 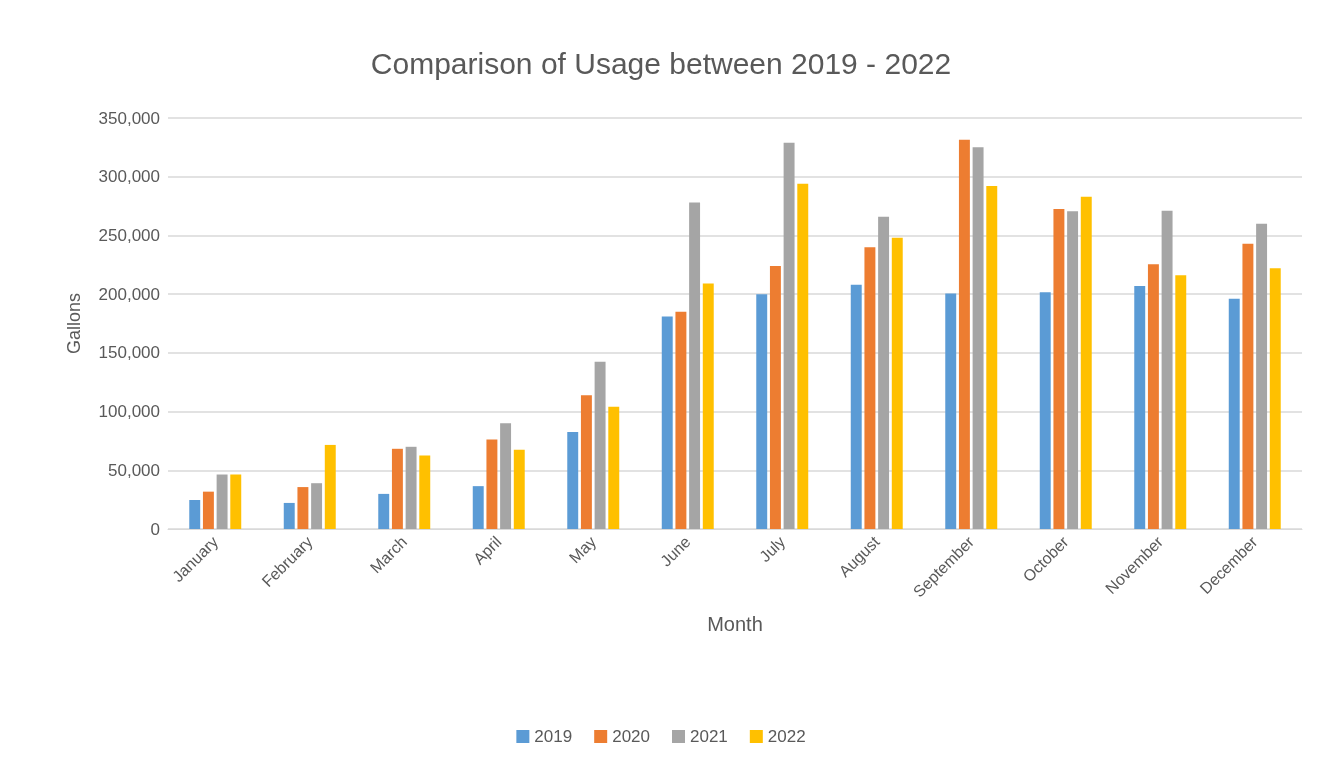 What do you see at coordinates (129, 294) in the screenshot?
I see `y-tick-label: 200,000` at bounding box center [129, 294].